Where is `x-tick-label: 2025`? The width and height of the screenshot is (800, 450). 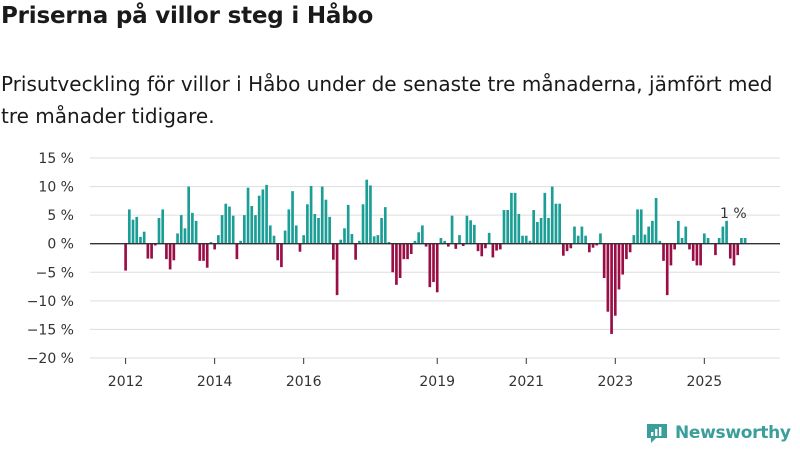
x-tick-label: 2025 is located at coordinates (705, 382).